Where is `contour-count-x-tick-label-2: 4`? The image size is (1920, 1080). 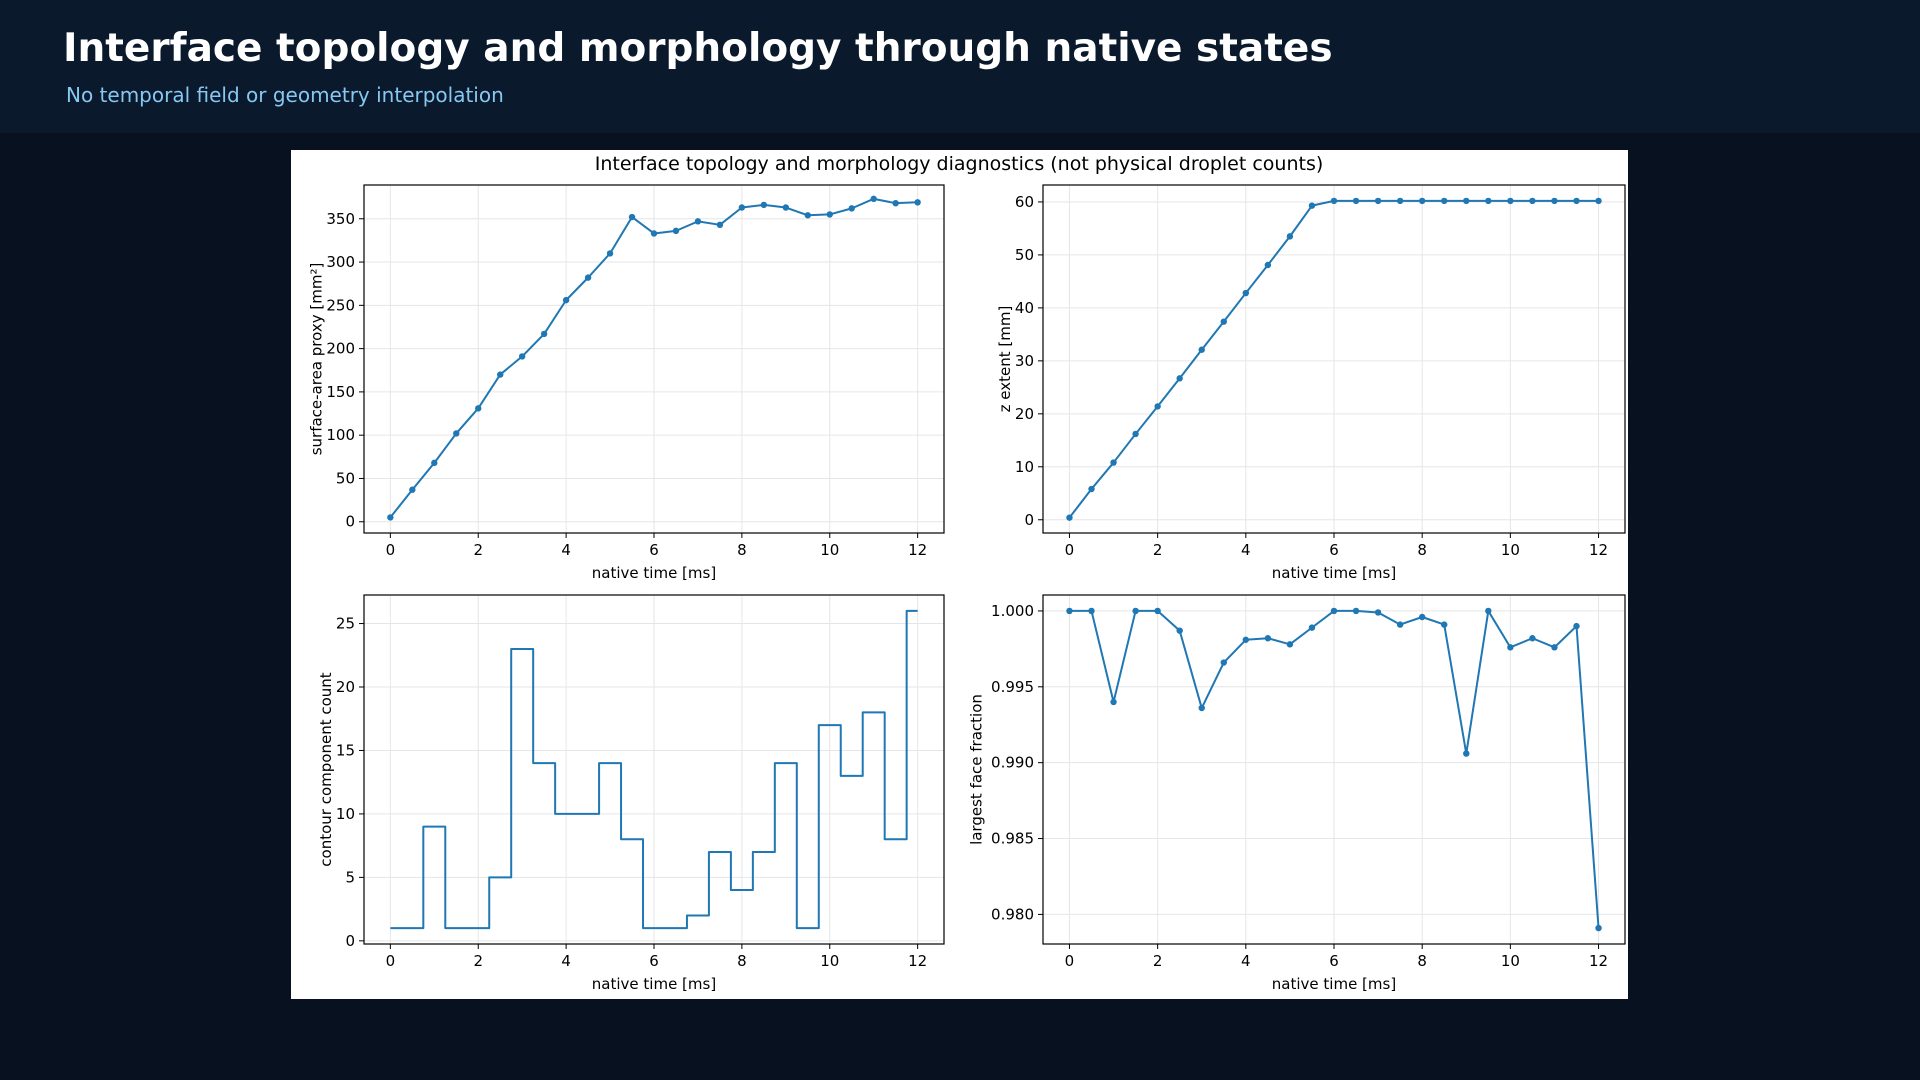
contour-count-x-tick-label-2: 4 is located at coordinates (566, 961).